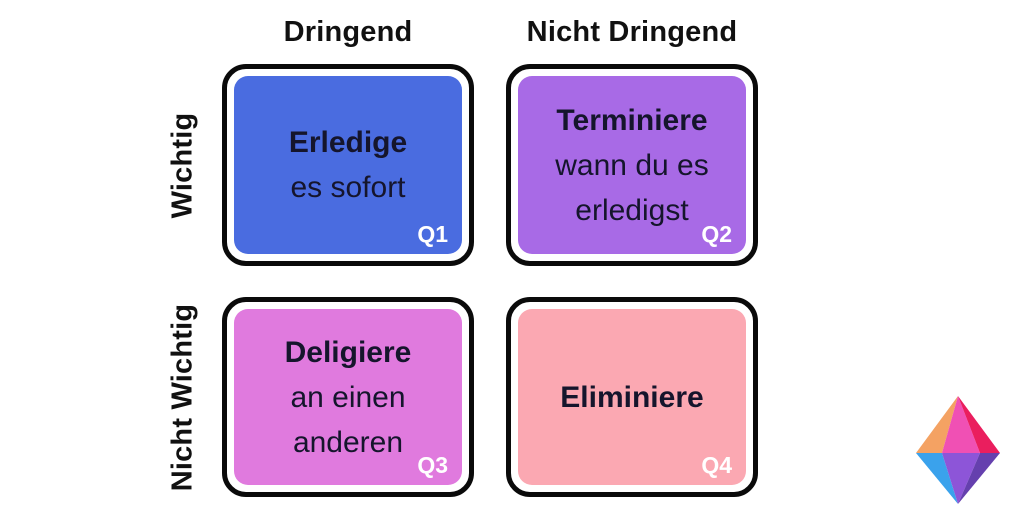 Image resolution: width=1024 pixels, height=512 pixels. Describe the element at coordinates (348, 32) in the screenshot. I see `column-header-urgent: Dringend` at that location.